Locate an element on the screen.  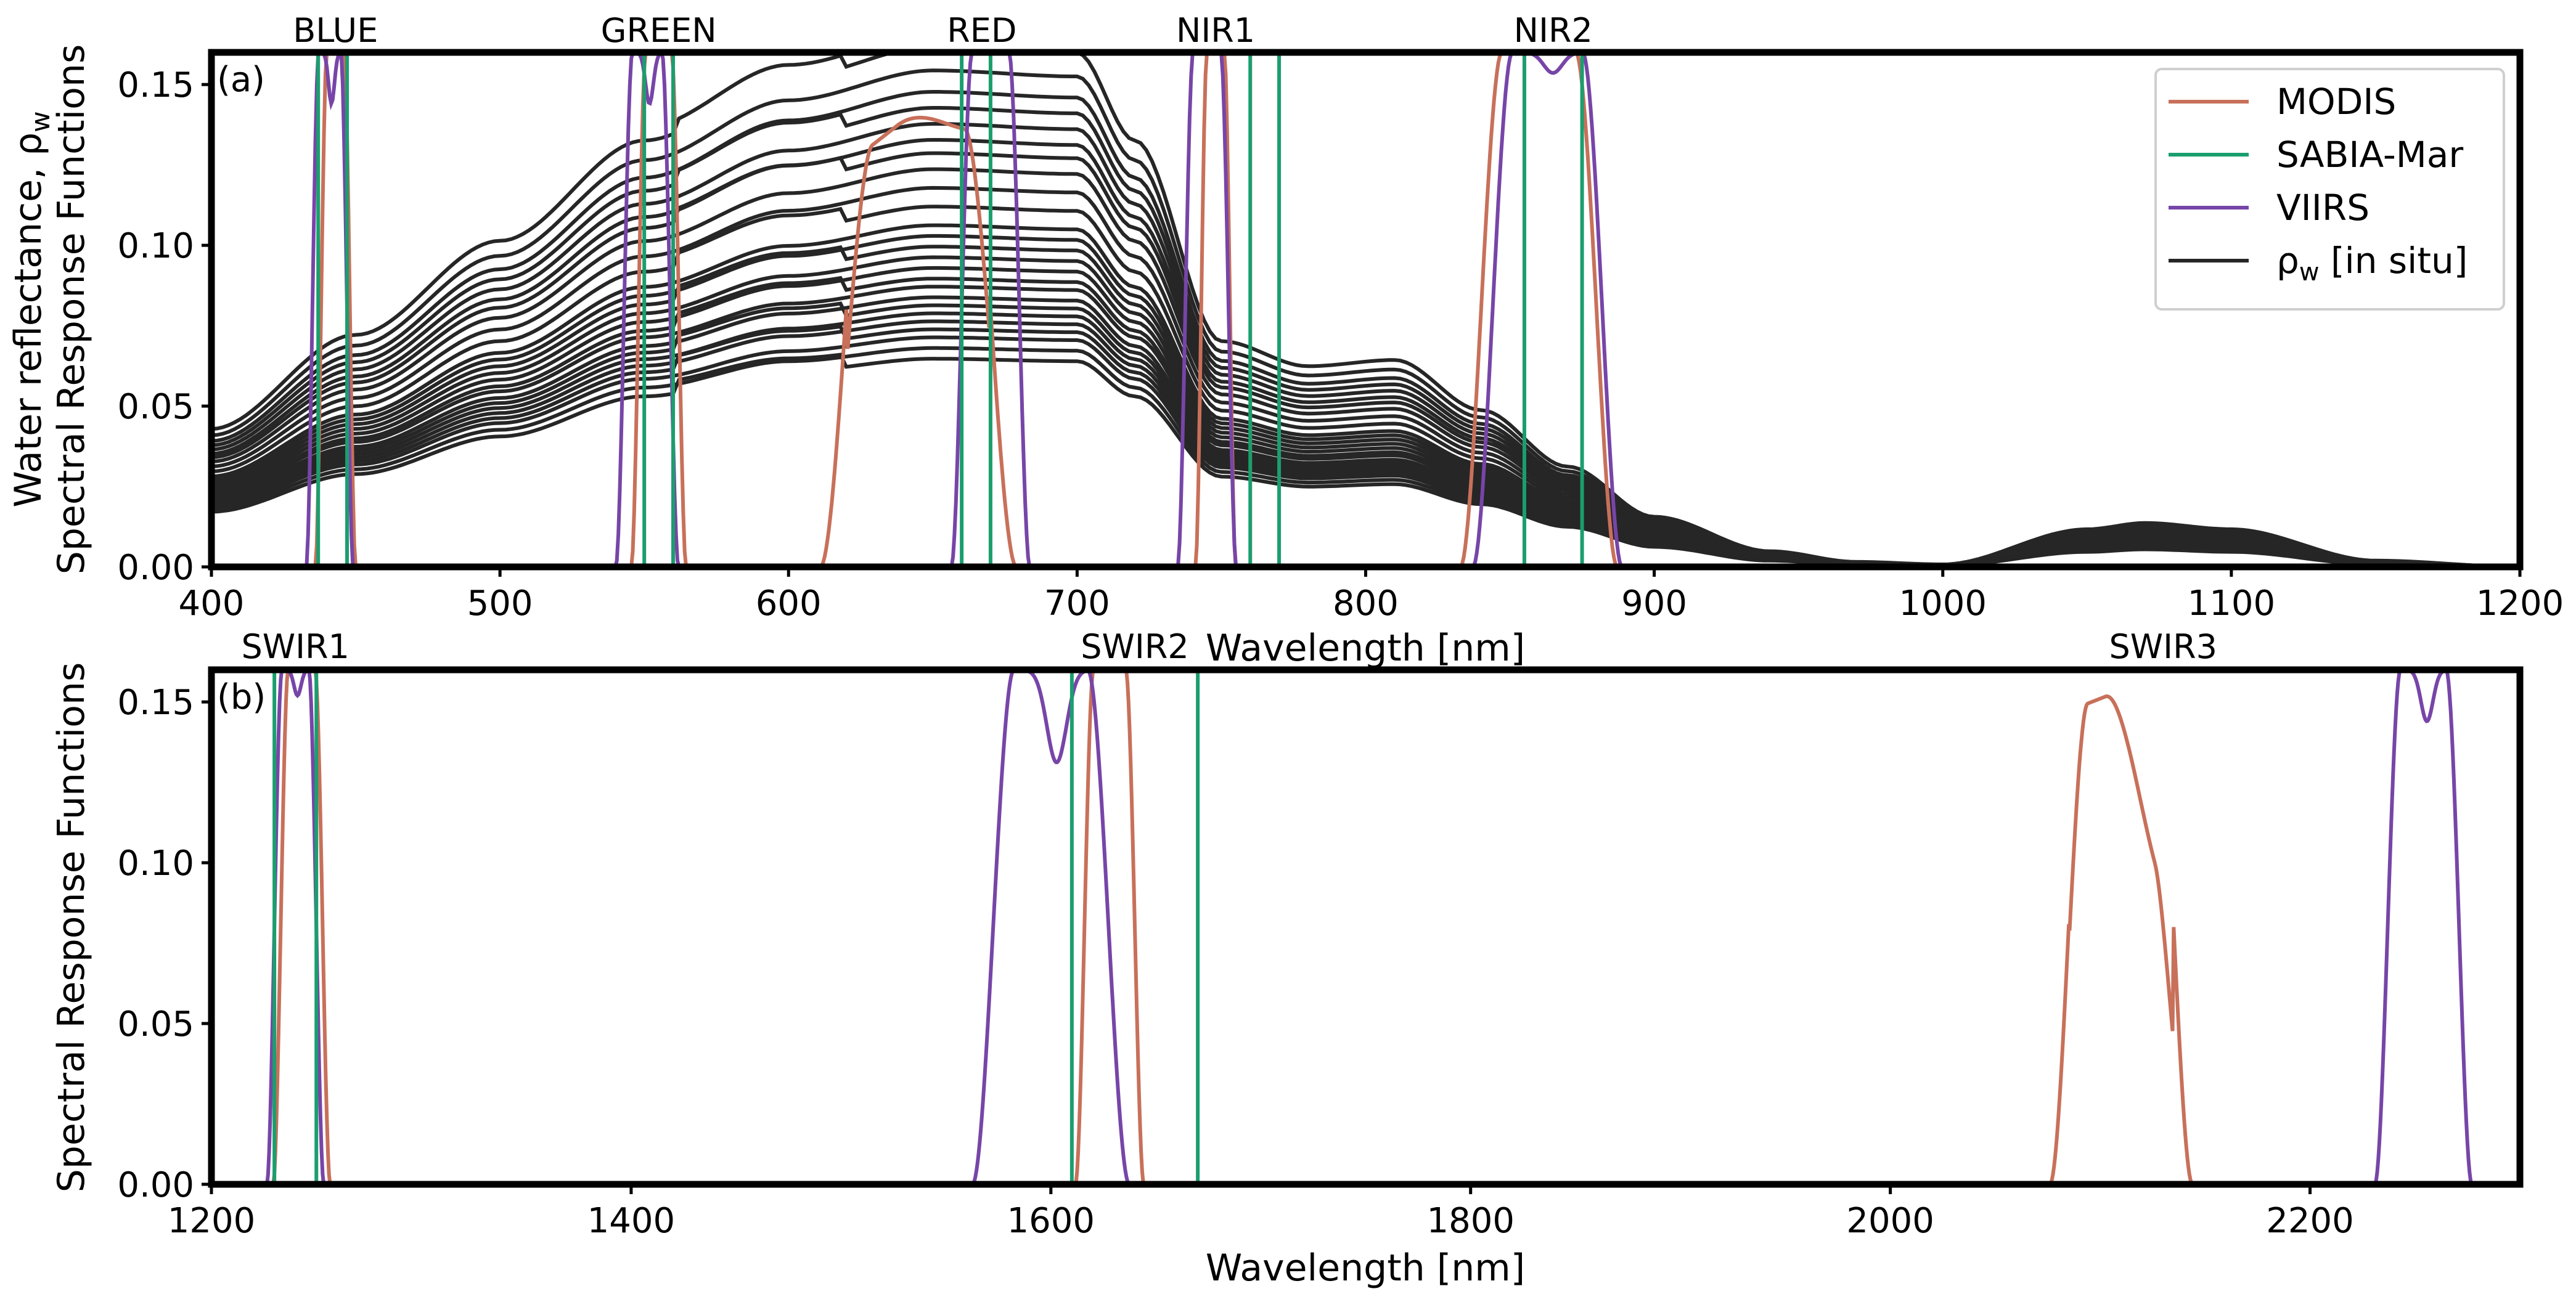
x-tick-label: 1000 is located at coordinates (1943, 604).